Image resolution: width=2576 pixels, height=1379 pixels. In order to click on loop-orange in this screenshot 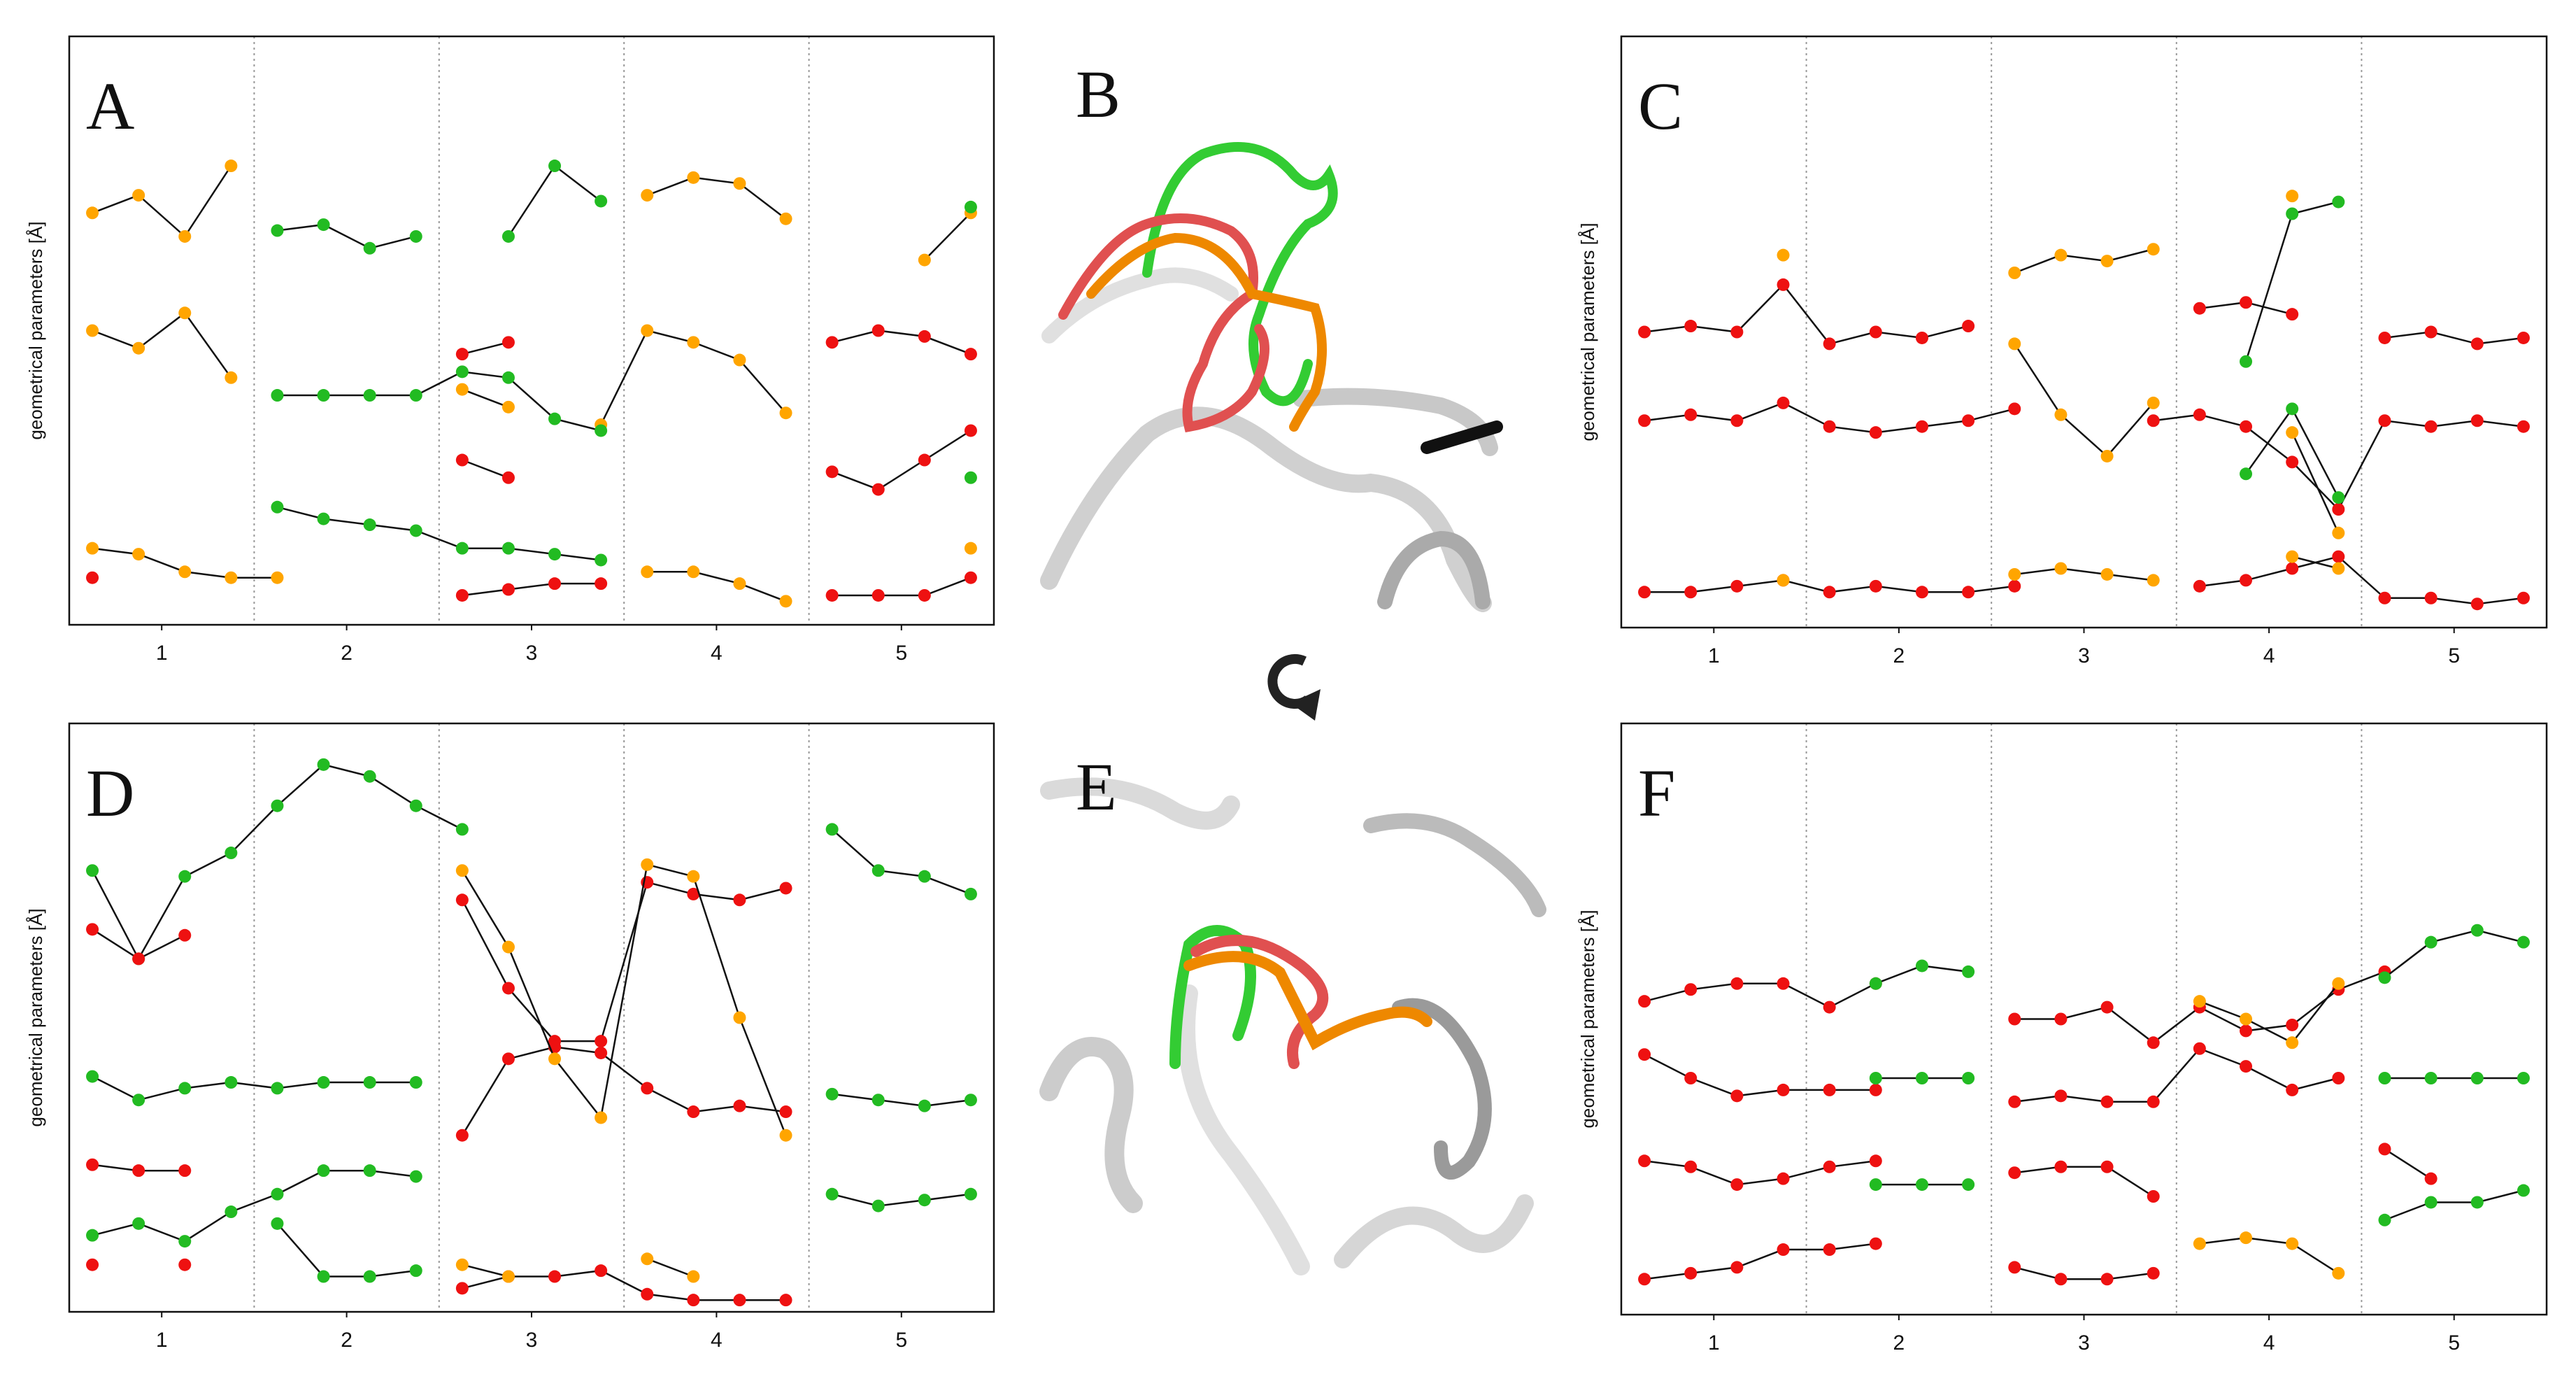, I will do `click(1206, 332)`.